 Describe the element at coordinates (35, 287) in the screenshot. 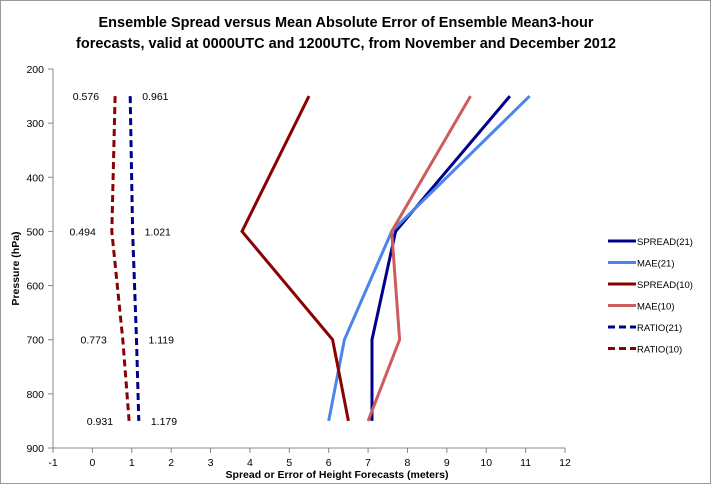

I see `y-tick-label: 600` at that location.